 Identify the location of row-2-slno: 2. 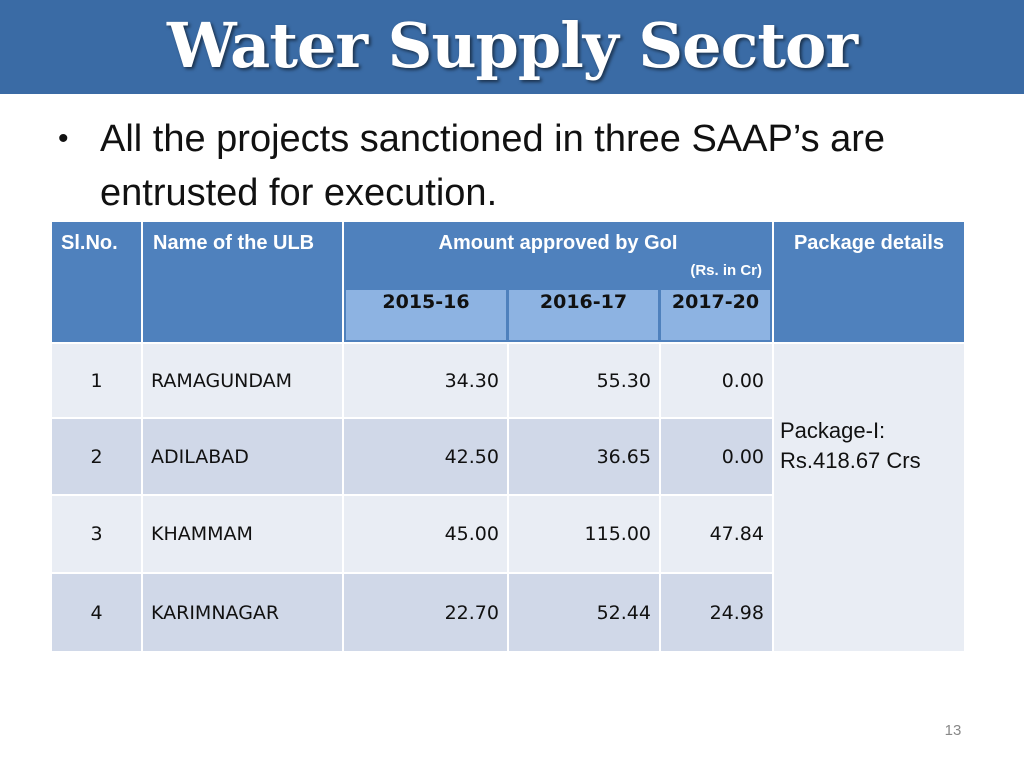
(96, 456).